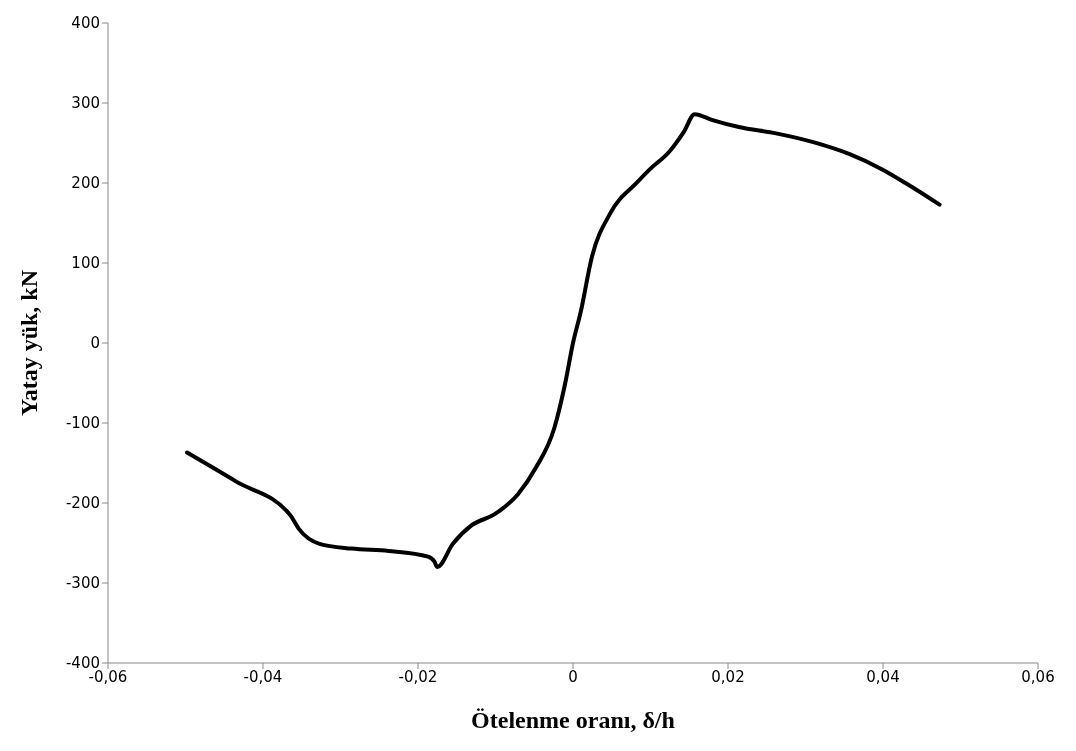 The width and height of the screenshot is (1076, 751). Describe the element at coordinates (1038, 676) in the screenshot. I see `x-tick-label: 0,06` at that location.